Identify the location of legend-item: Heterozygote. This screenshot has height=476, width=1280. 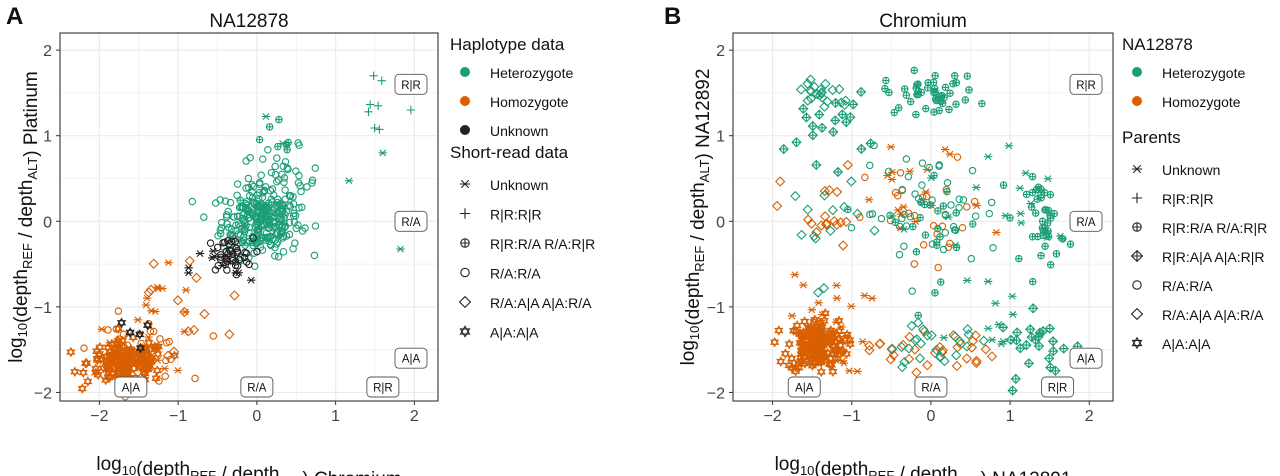
(516, 73).